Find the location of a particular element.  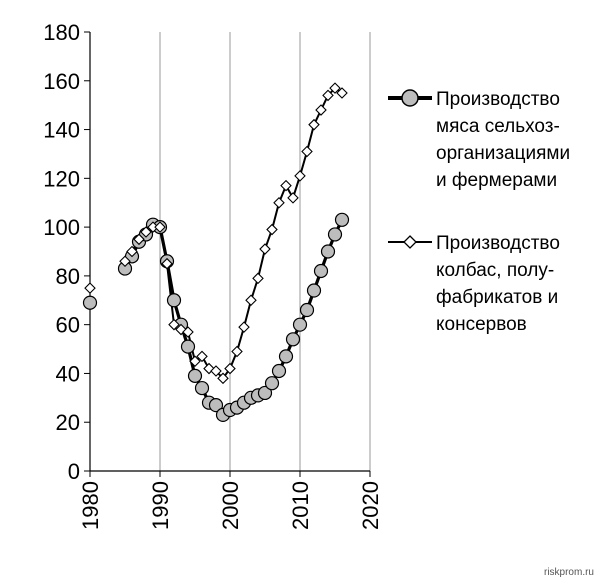

series-1-point-2013 is located at coordinates (321, 110).